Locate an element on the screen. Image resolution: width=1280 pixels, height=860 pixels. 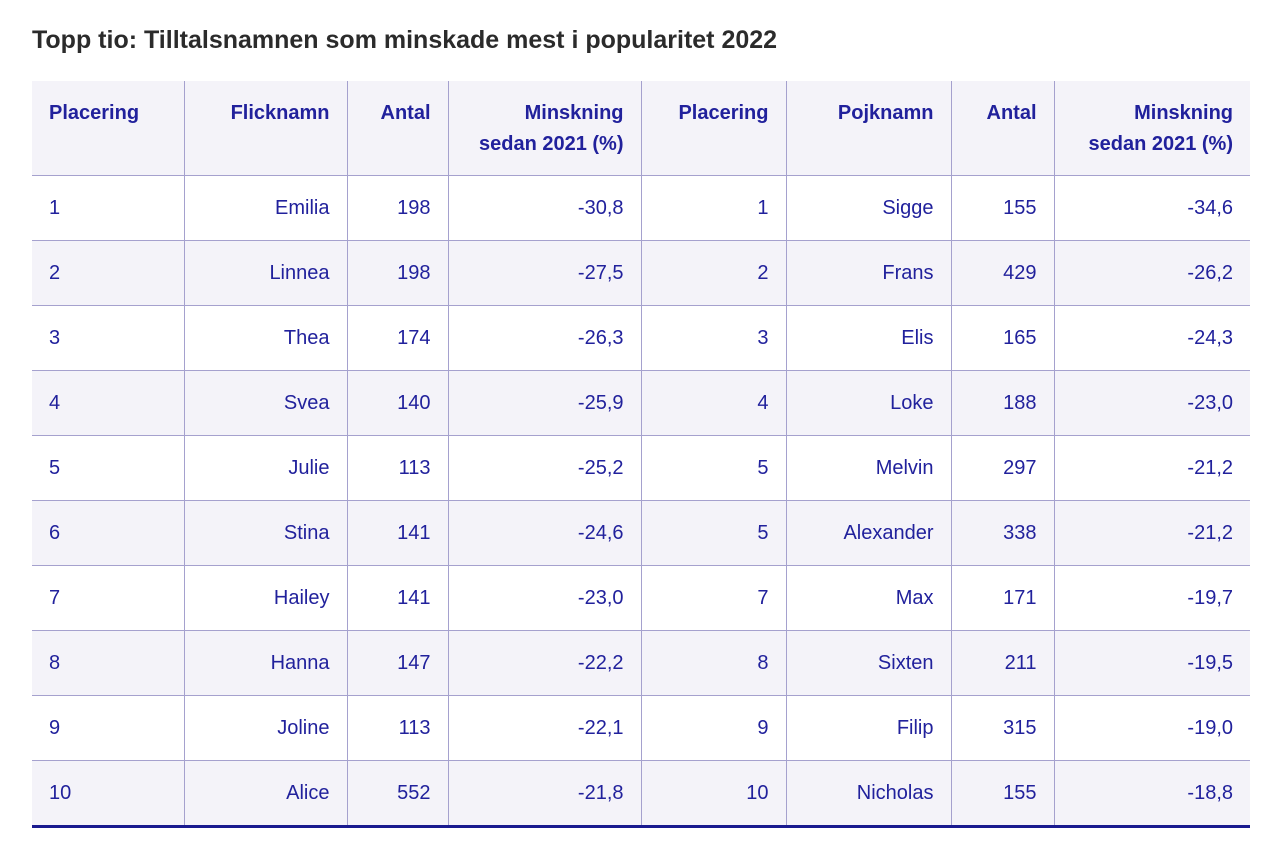
table-row: 2 Linnea 198 -27,5 2 Frans 429 -26,2 is located at coordinates (641, 273).